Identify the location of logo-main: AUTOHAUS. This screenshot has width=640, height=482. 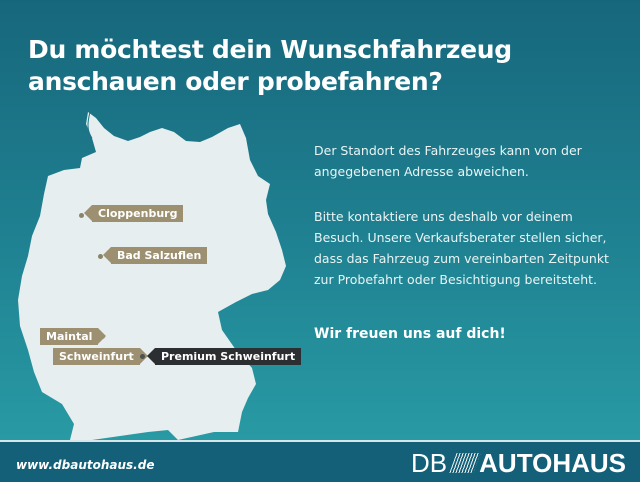
(552, 463).